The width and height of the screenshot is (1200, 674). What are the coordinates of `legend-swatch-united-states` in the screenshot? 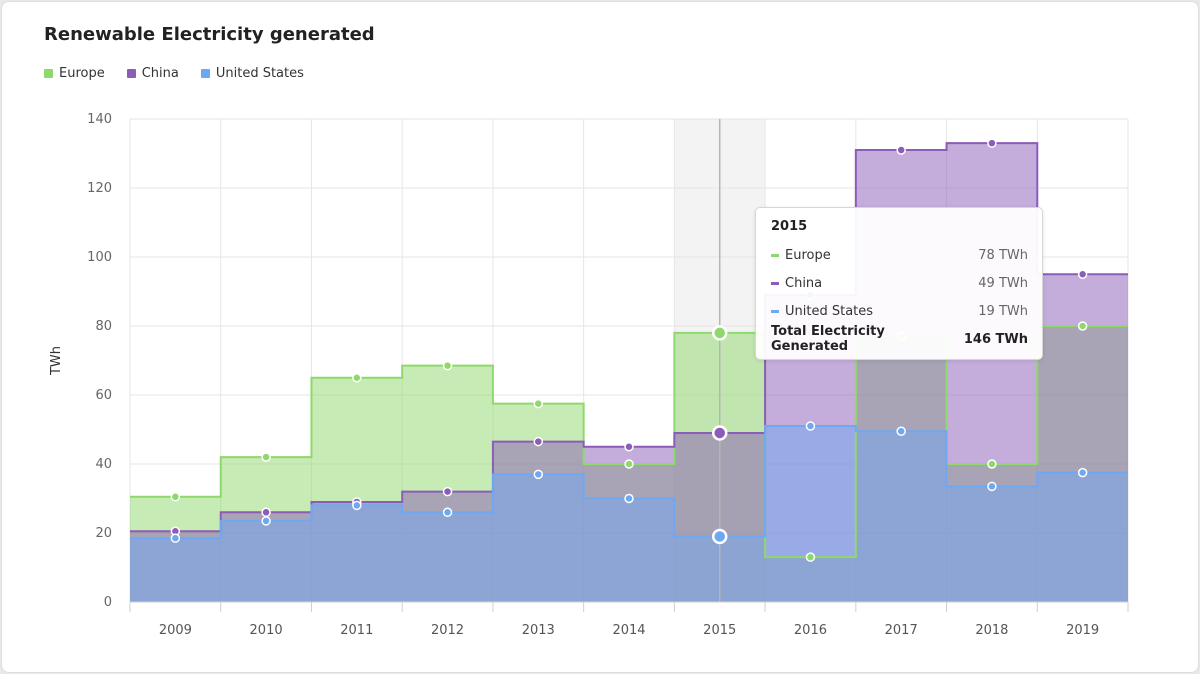 It's located at (205, 73).